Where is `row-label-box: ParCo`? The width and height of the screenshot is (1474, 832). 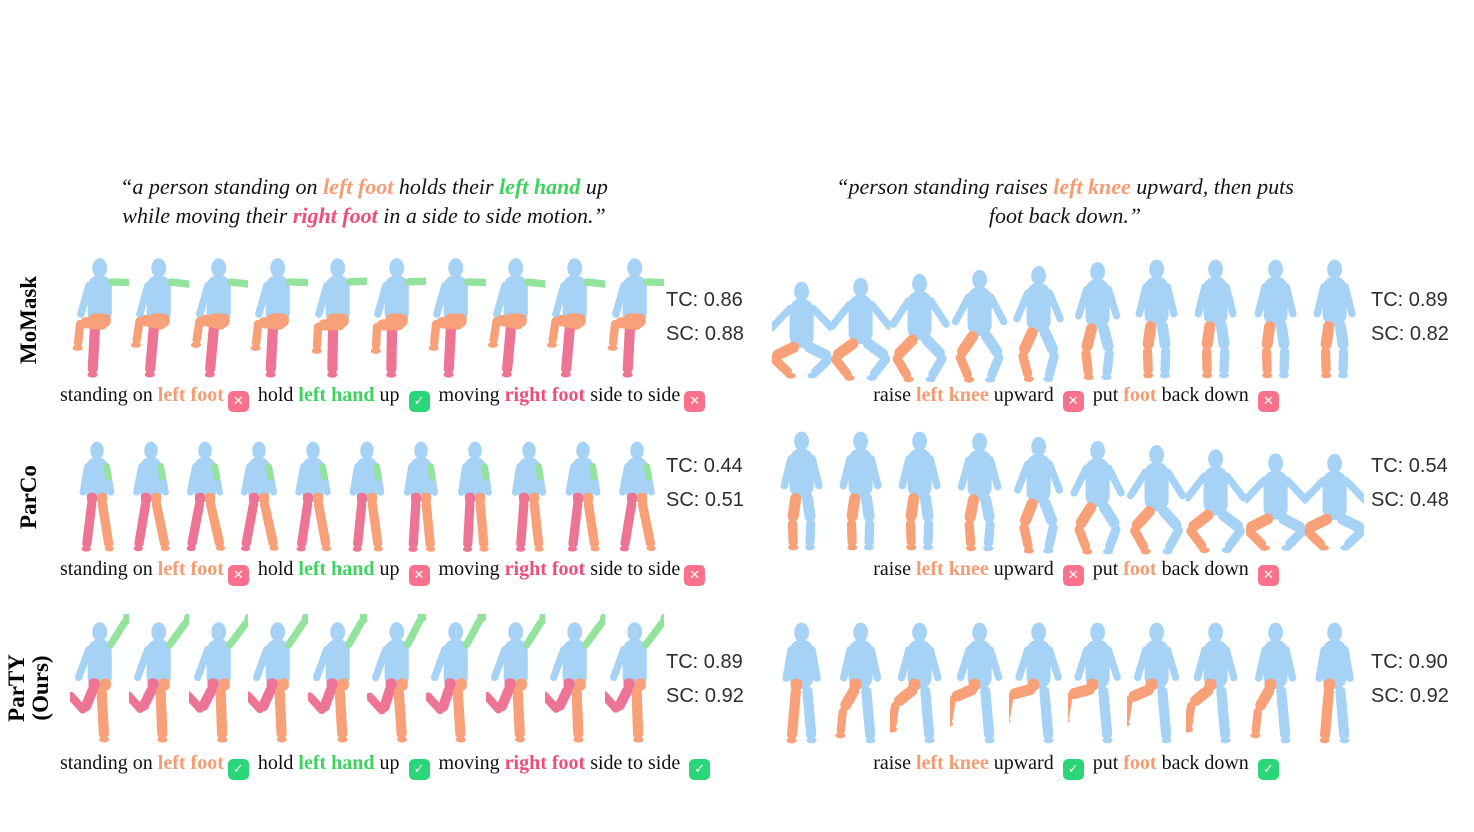
row-label-box: ParCo is located at coordinates (29, 497).